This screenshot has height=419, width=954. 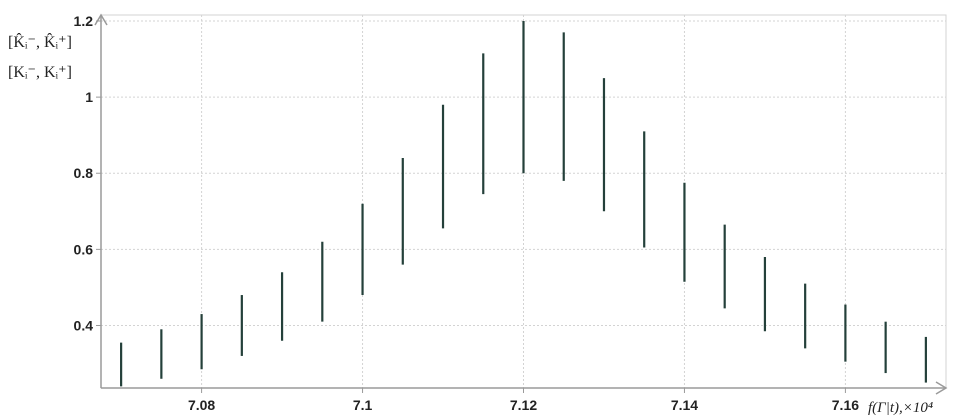 What do you see at coordinates (845, 405) in the screenshot?
I see `x-tick-label: 7.16` at bounding box center [845, 405].